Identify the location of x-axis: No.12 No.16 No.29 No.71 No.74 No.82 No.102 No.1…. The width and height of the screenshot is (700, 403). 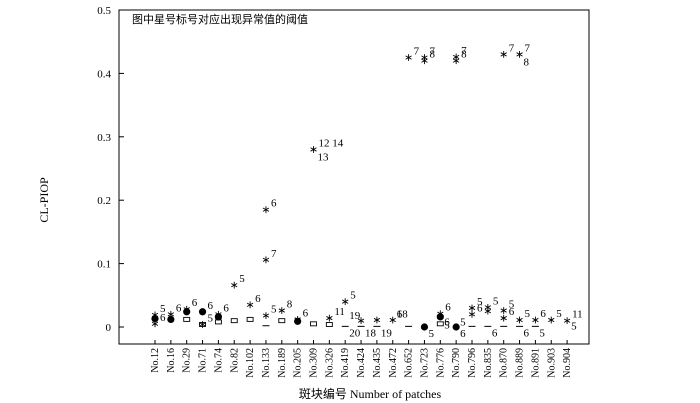
(361, 359).